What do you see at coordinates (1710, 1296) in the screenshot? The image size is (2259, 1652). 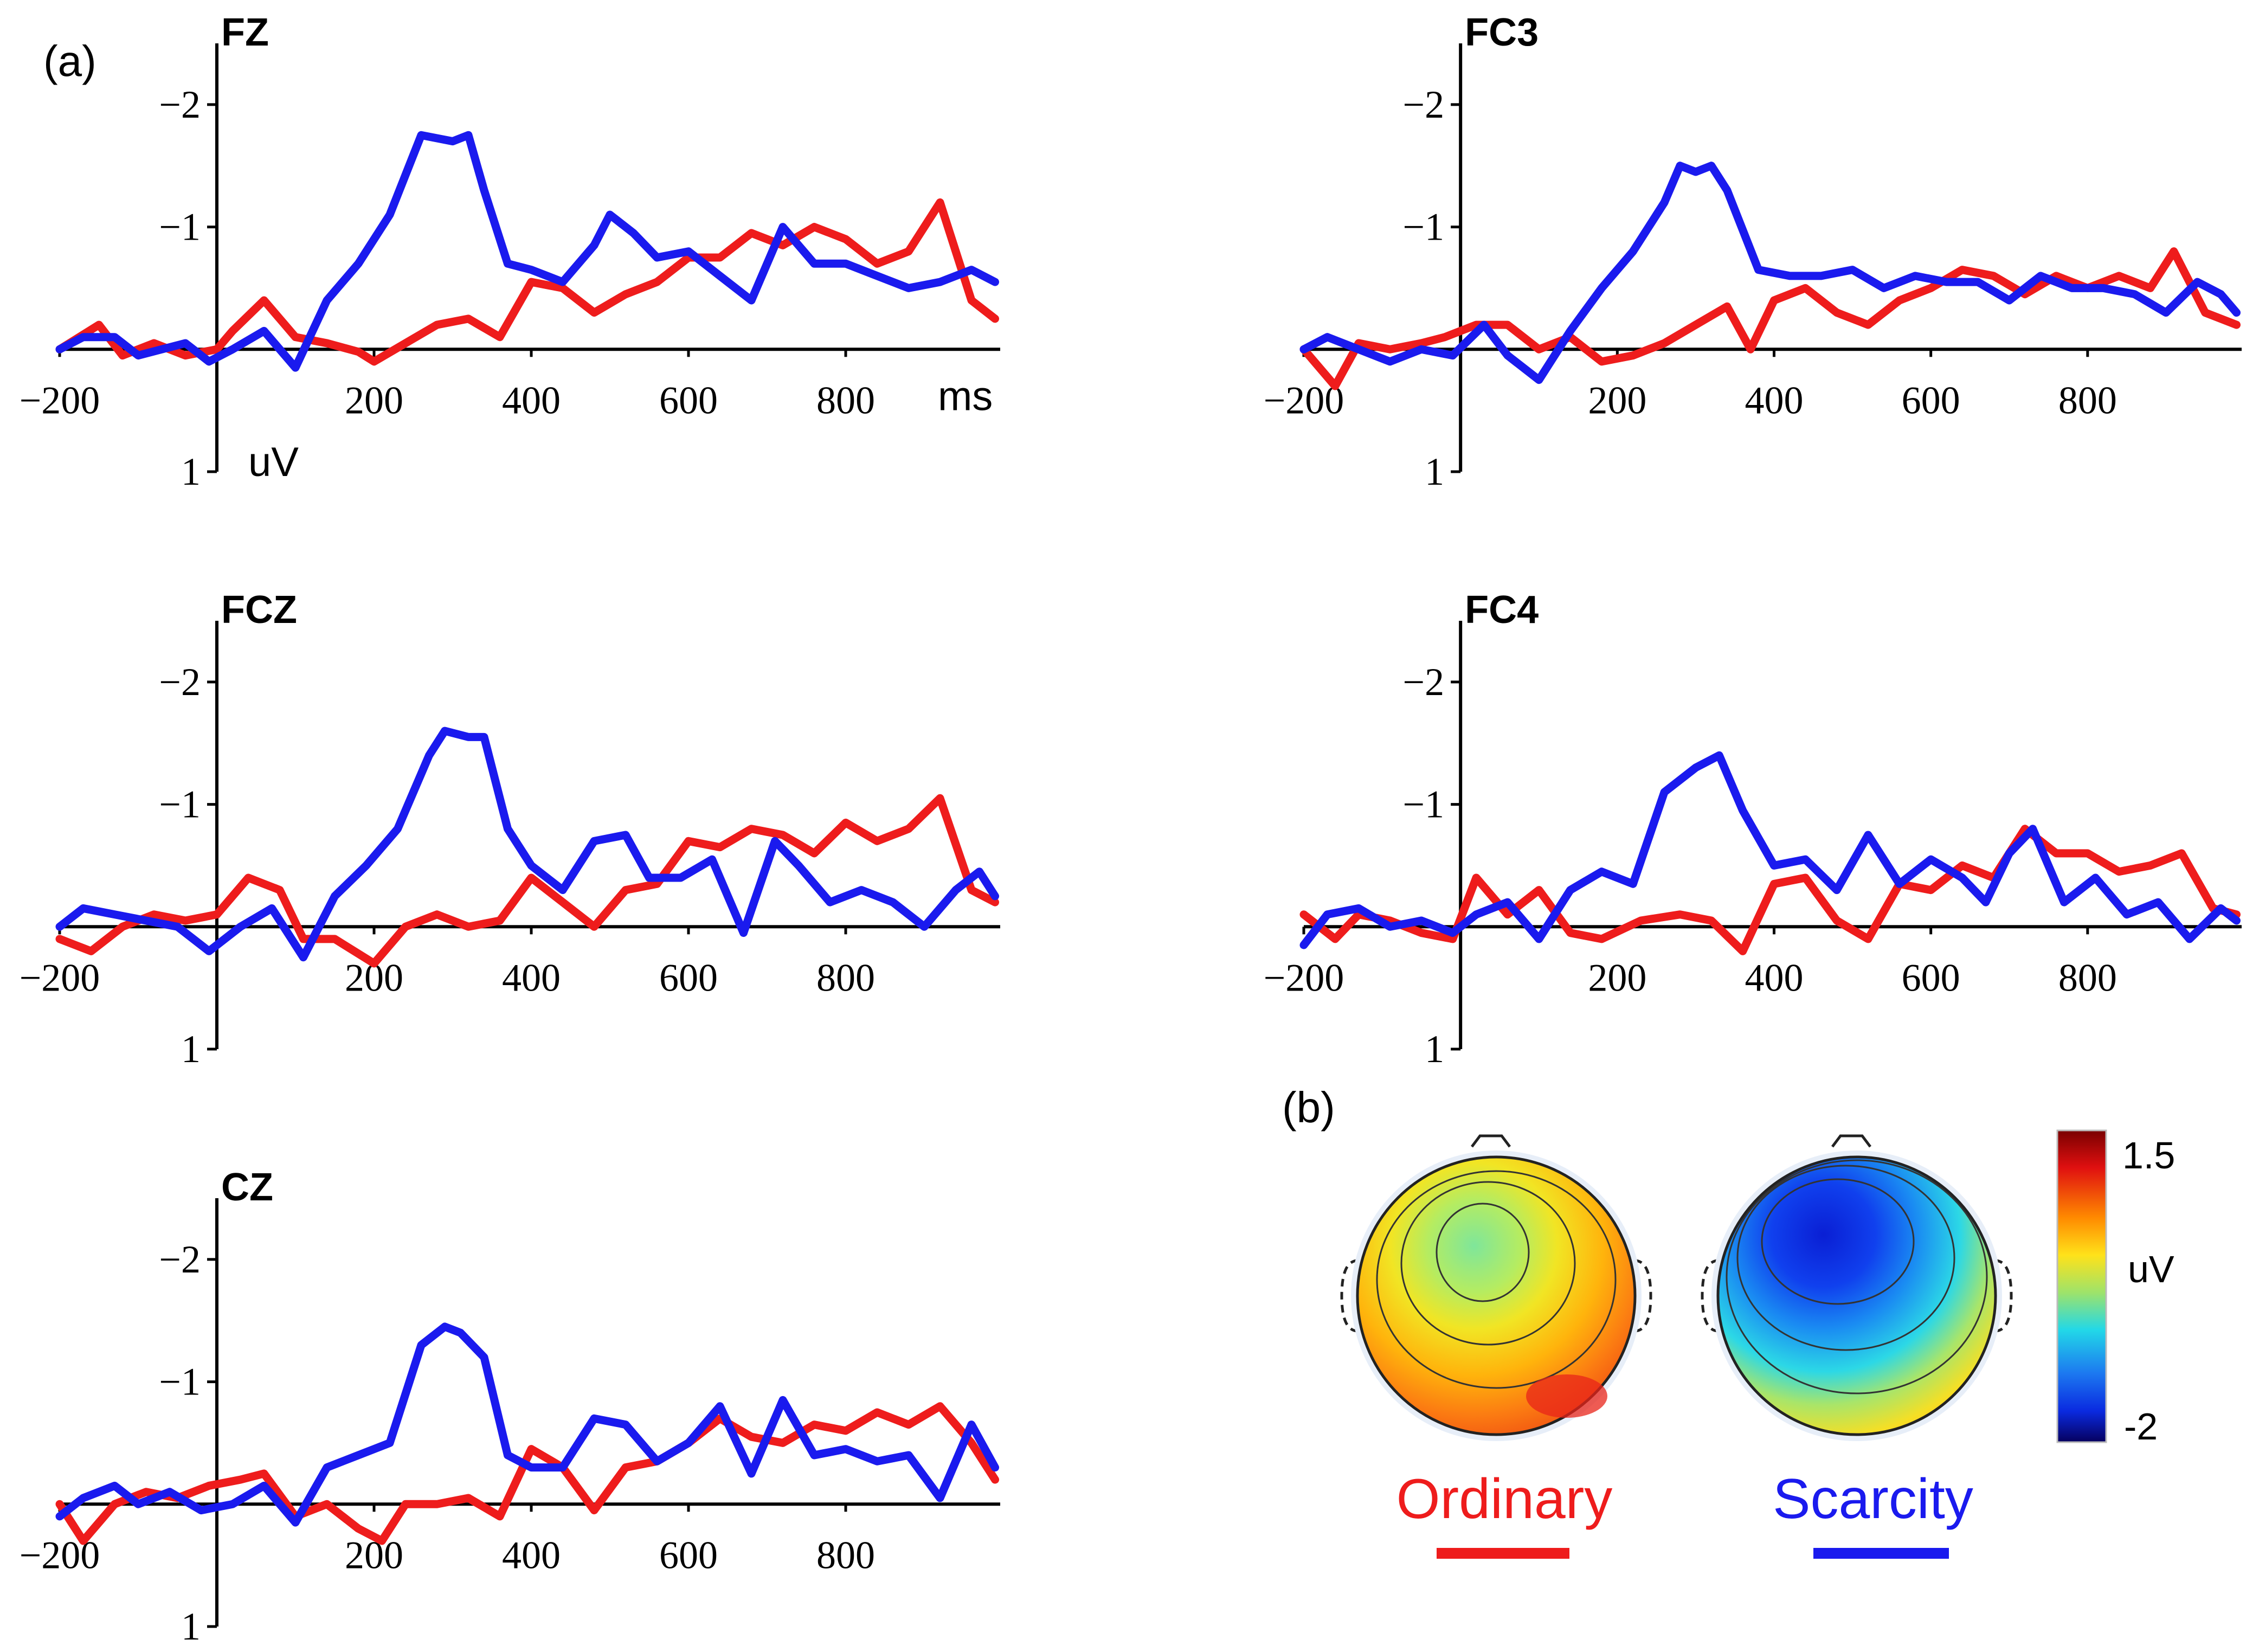 I see `left-ear-scarcity` at bounding box center [1710, 1296].